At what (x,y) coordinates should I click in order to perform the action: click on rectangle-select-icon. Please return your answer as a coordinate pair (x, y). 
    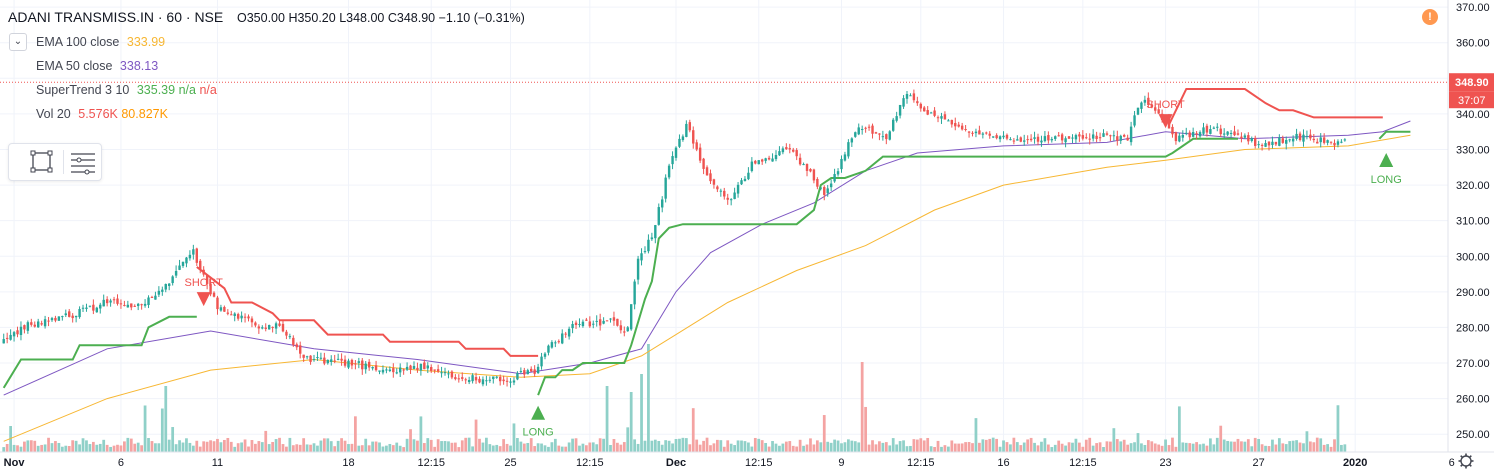
    Looking at the image, I should click on (41, 161).